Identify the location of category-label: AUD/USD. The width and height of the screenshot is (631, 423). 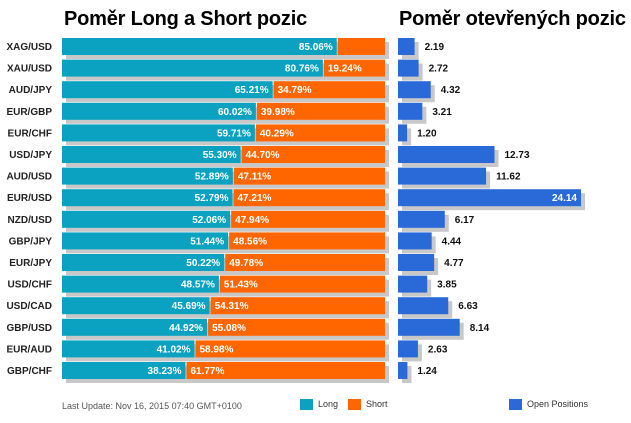
(29, 177).